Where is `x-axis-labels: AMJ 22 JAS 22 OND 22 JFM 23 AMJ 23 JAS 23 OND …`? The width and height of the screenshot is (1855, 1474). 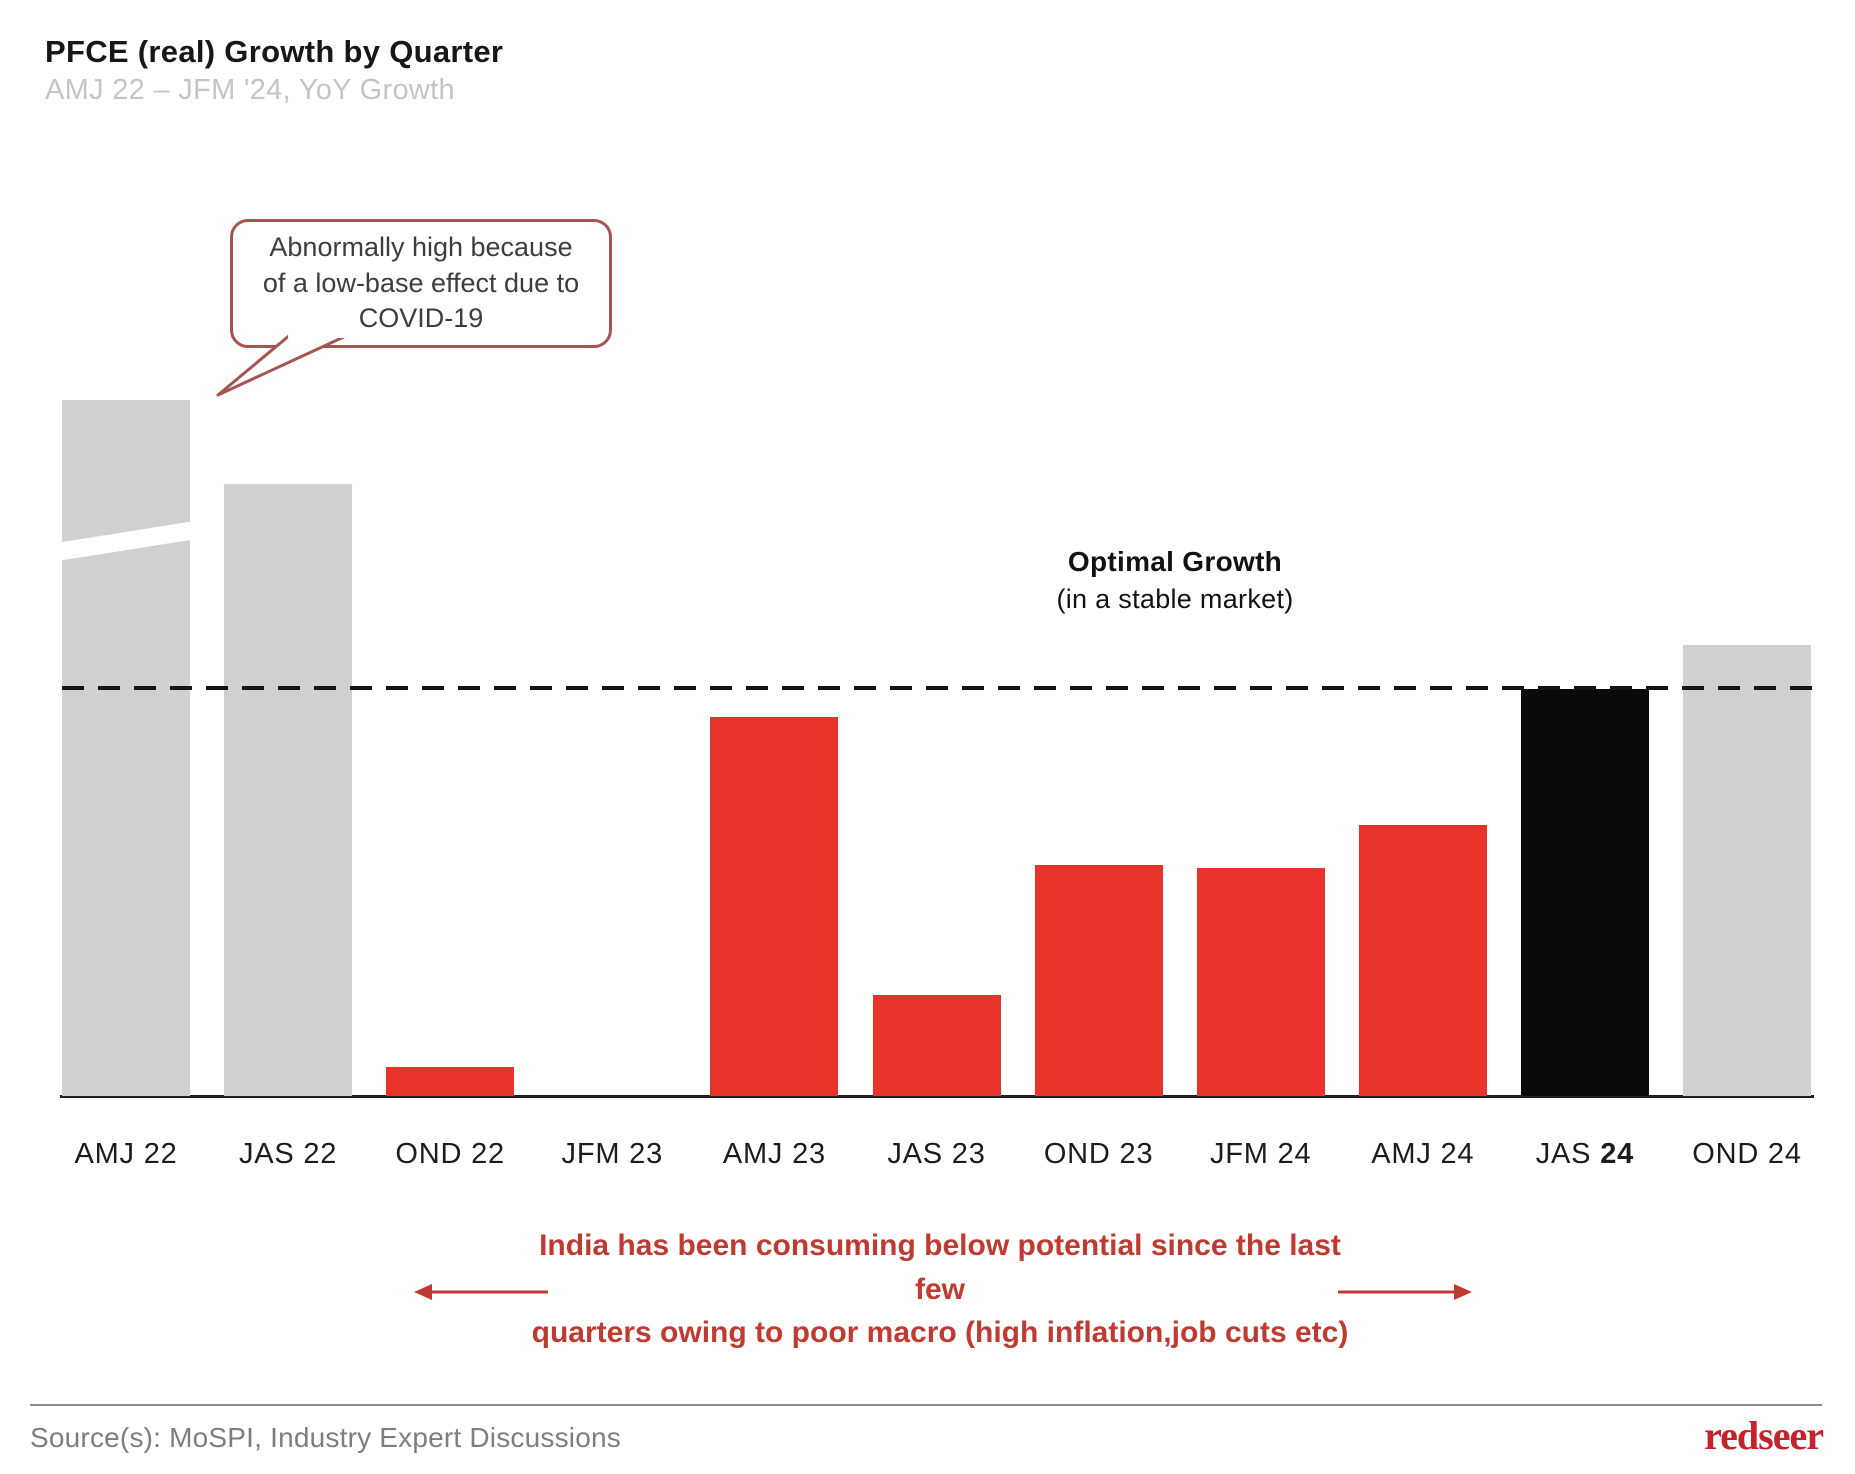 x-axis-labels: AMJ 22 JAS 22 OND 22 JFM 23 AMJ 23 JAS 23 OND … is located at coordinates (936, 1159).